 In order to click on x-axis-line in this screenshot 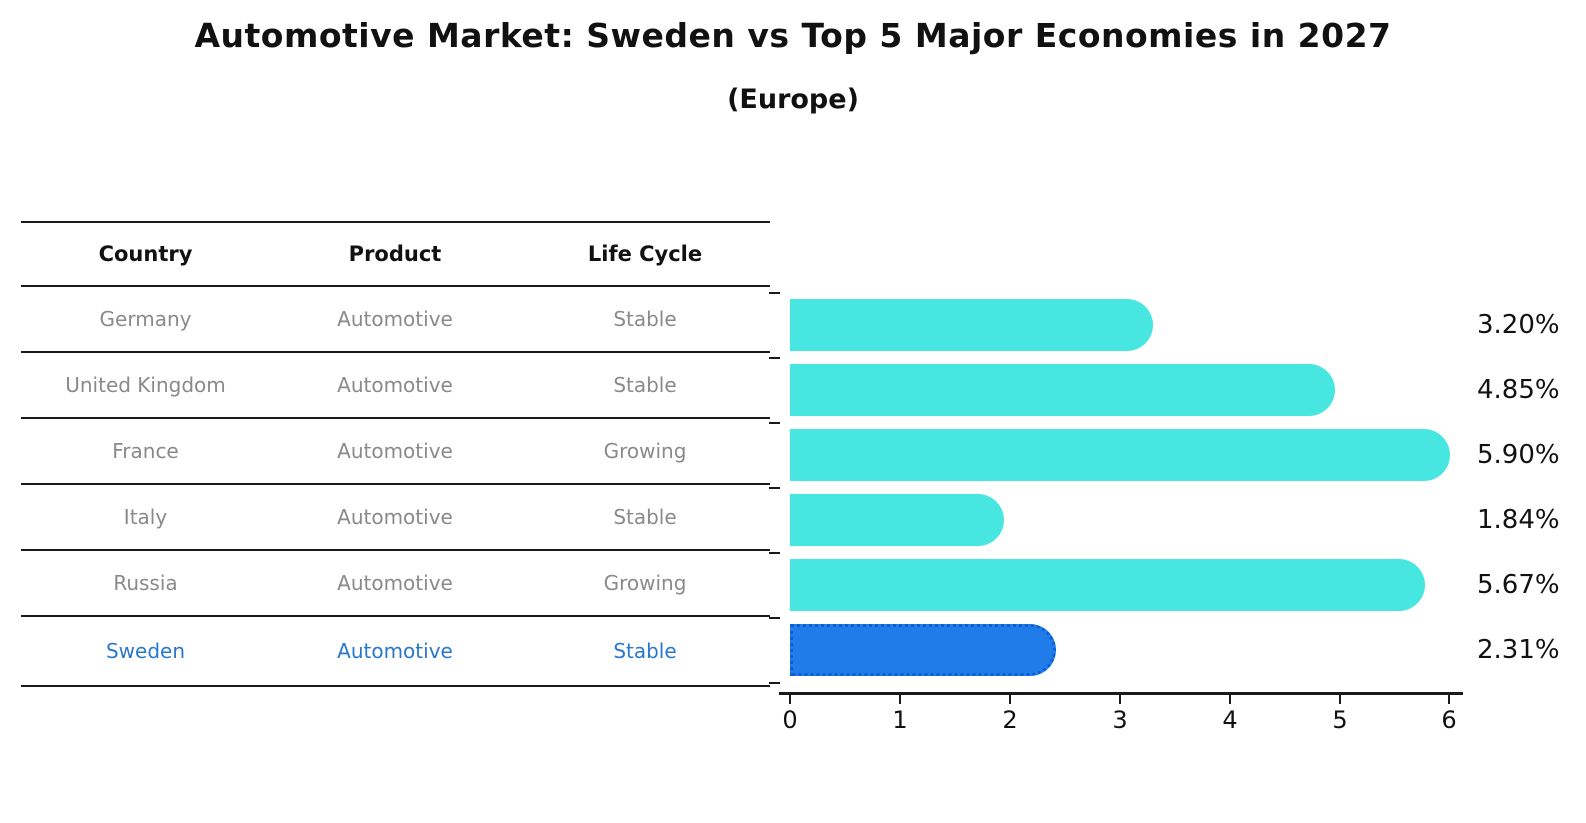, I will do `click(1121, 693)`.